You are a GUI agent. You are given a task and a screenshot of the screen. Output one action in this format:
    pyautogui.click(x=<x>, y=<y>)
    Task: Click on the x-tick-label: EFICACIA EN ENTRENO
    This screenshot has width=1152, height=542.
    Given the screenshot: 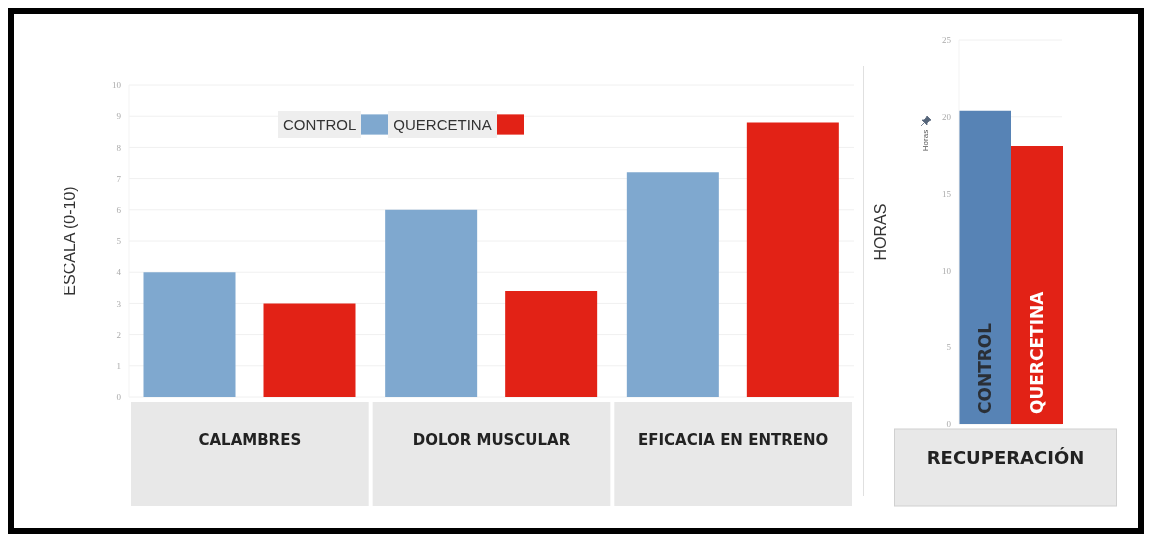 What is the action you would take?
    pyautogui.click(x=733, y=440)
    